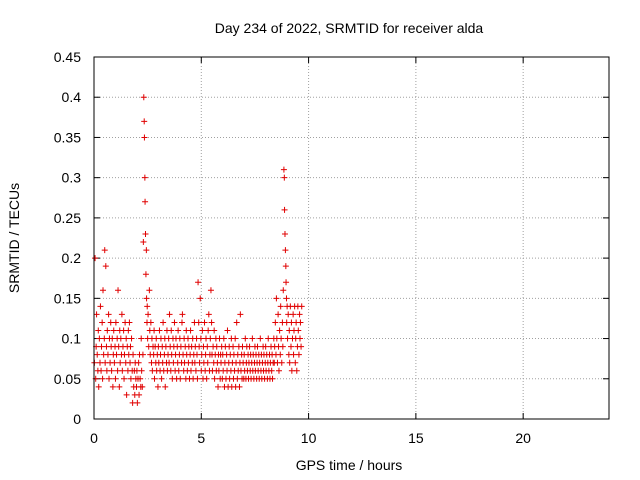 Image resolution: width=640 pixels, height=480 pixels. What do you see at coordinates (201, 438) in the screenshot?
I see `x-tick-label: 5` at bounding box center [201, 438].